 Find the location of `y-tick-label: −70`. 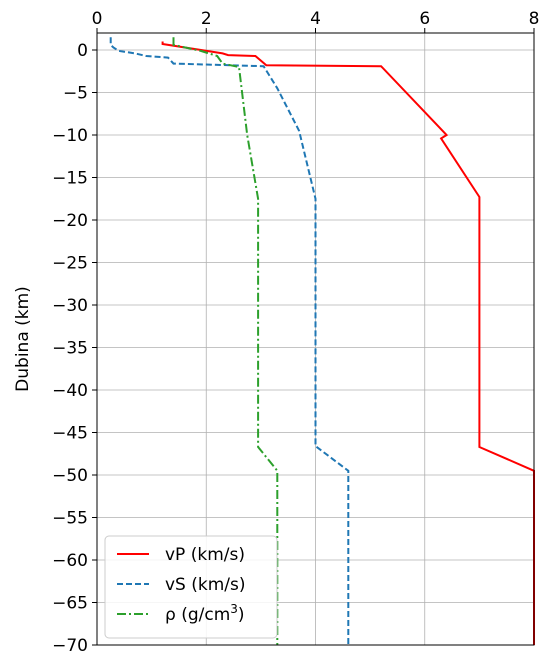

y-tick-label: −70 is located at coordinates (70, 646).